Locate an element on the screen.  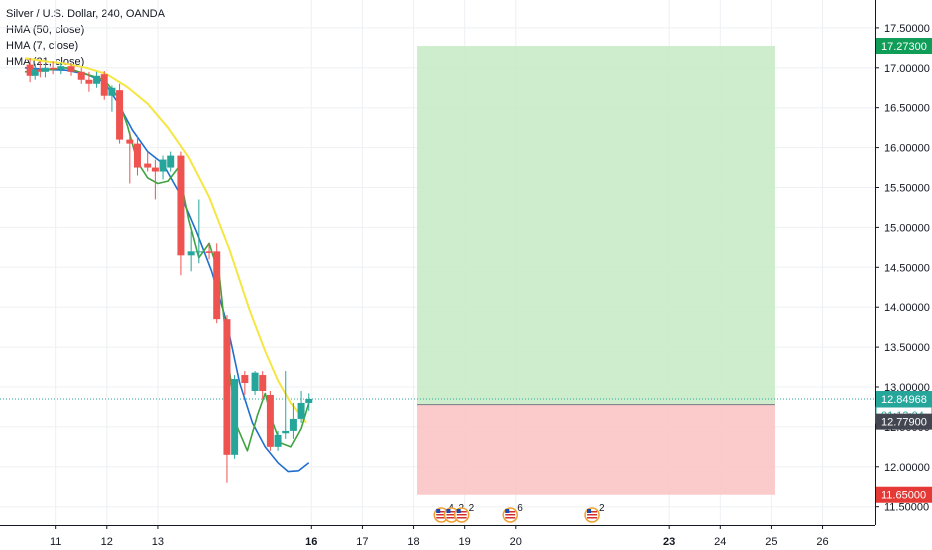
x-tick-label: 24 is located at coordinates (720, 542).